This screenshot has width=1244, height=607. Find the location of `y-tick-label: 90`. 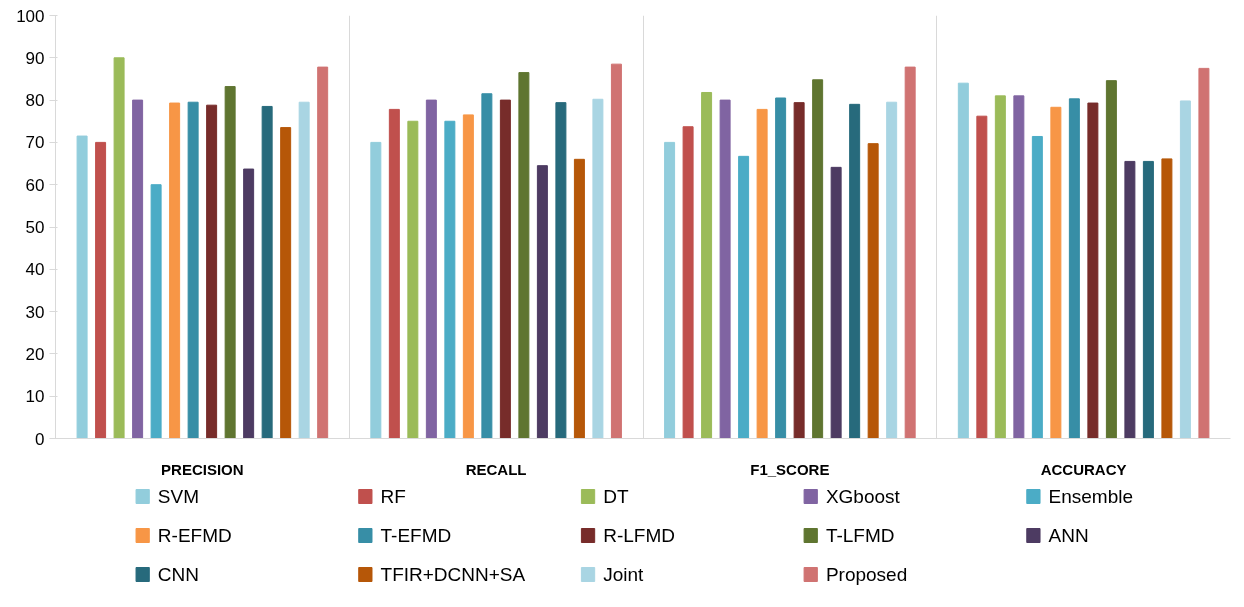

y-tick-label: 90 is located at coordinates (35, 58).